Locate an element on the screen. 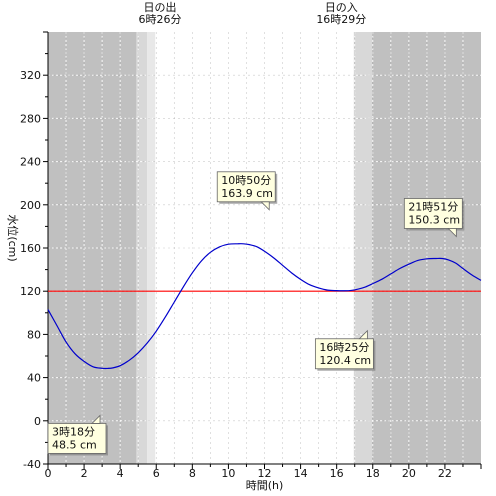 The width and height of the screenshot is (496, 496). x-tick-label: 18 is located at coordinates (373, 473).